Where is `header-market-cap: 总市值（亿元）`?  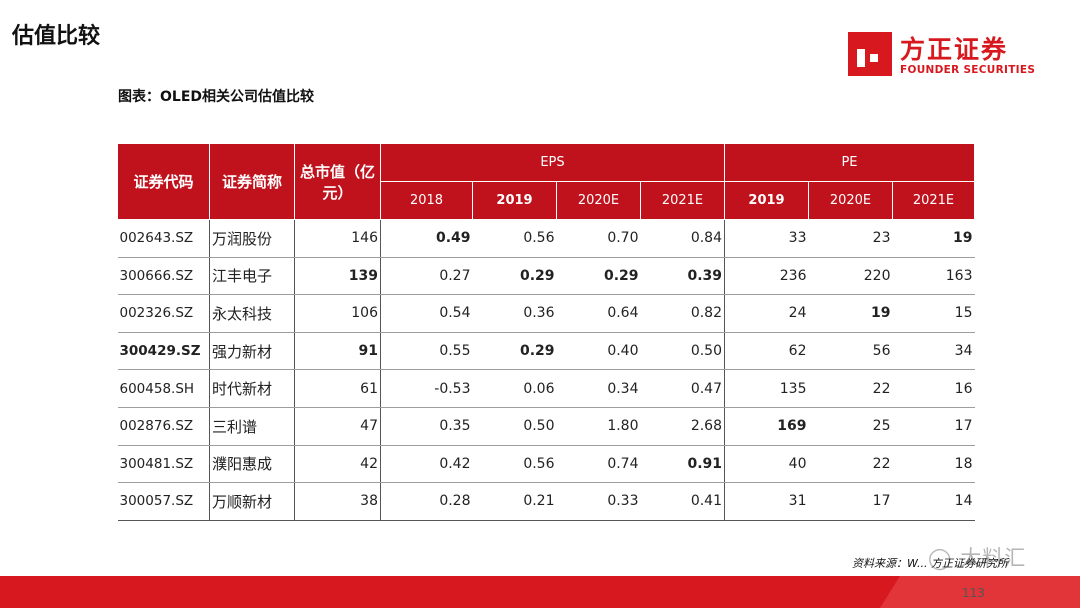 header-market-cap: 总市值（亿元） is located at coordinates (337, 181).